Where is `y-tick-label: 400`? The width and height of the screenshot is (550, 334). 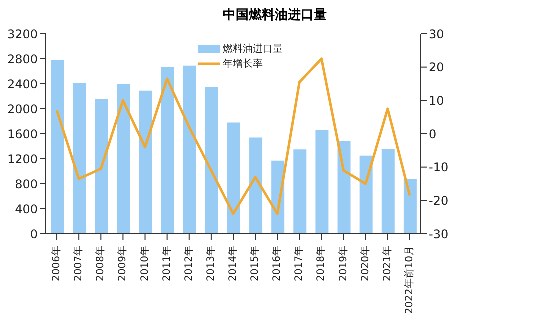
y-tick-label: 400 is located at coordinates (26, 209).